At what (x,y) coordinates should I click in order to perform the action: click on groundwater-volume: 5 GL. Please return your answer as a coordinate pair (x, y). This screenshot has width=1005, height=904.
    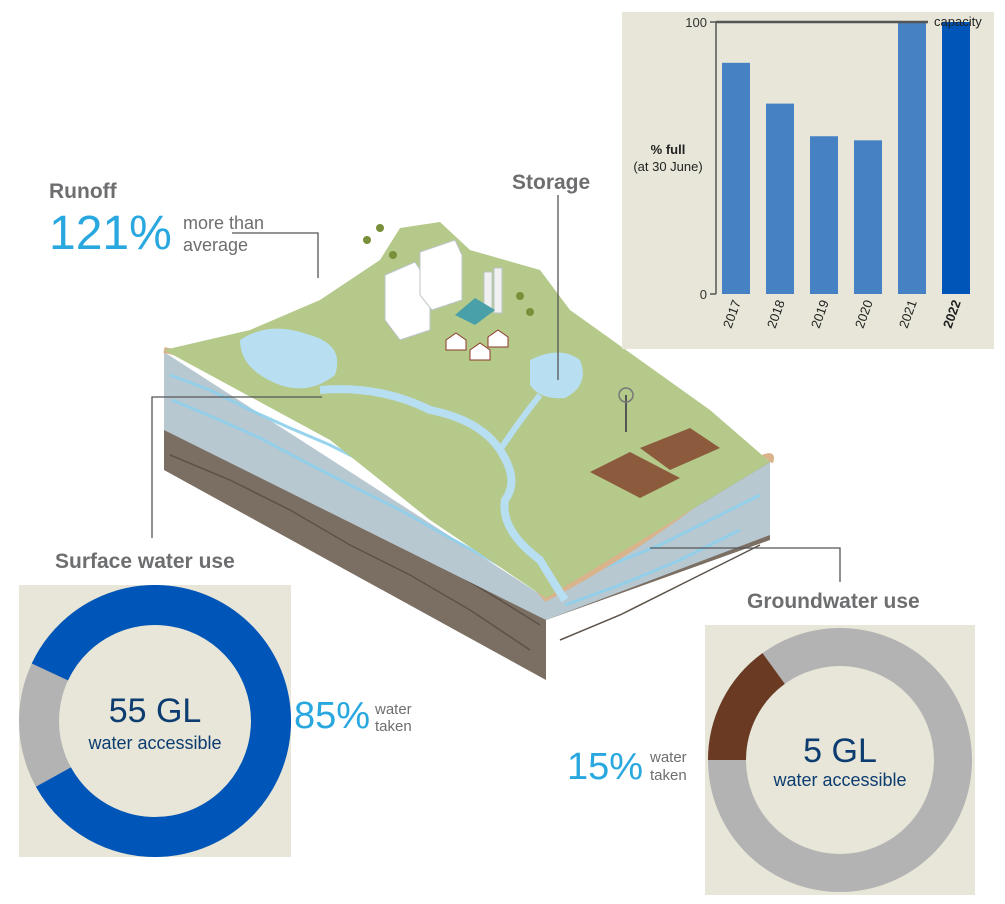
    Looking at the image, I should click on (840, 751).